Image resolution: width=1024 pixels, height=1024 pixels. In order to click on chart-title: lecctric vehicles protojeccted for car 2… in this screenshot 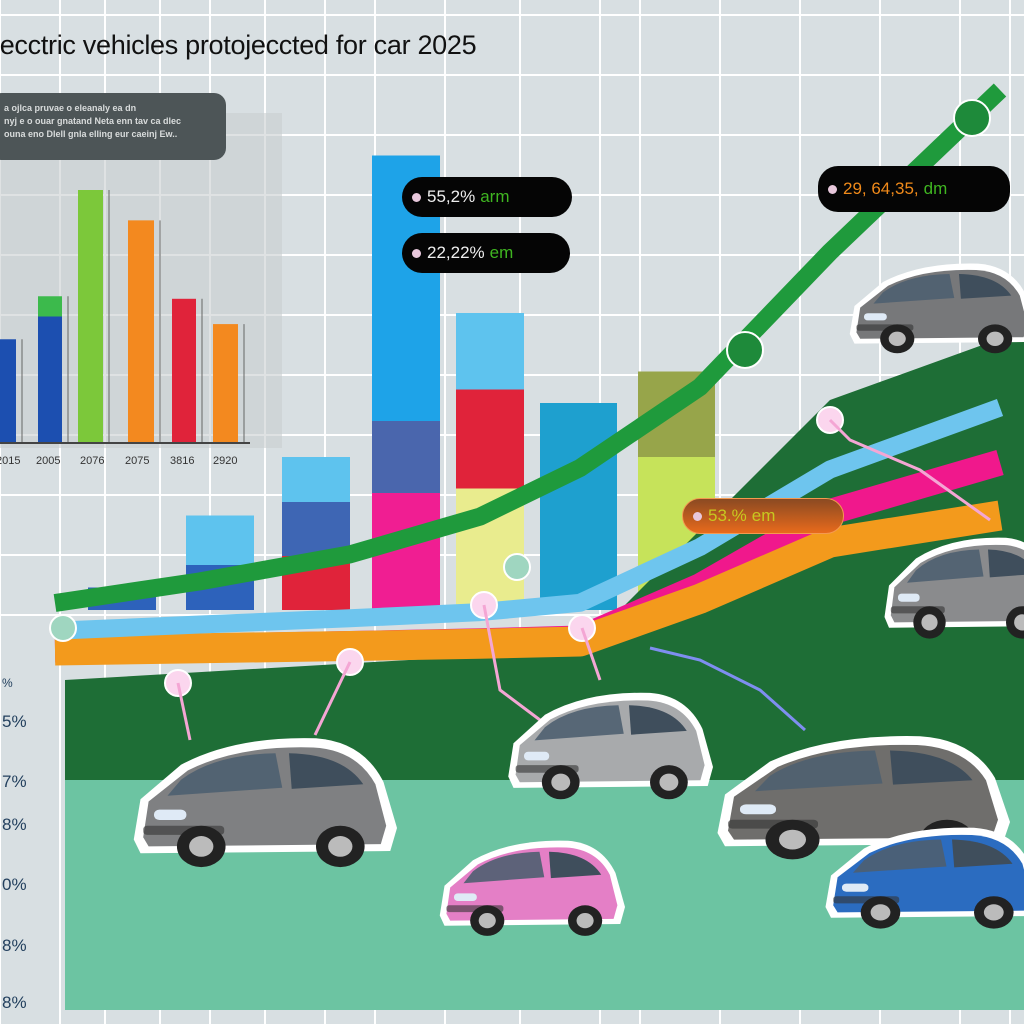, I will do `click(238, 45)`.